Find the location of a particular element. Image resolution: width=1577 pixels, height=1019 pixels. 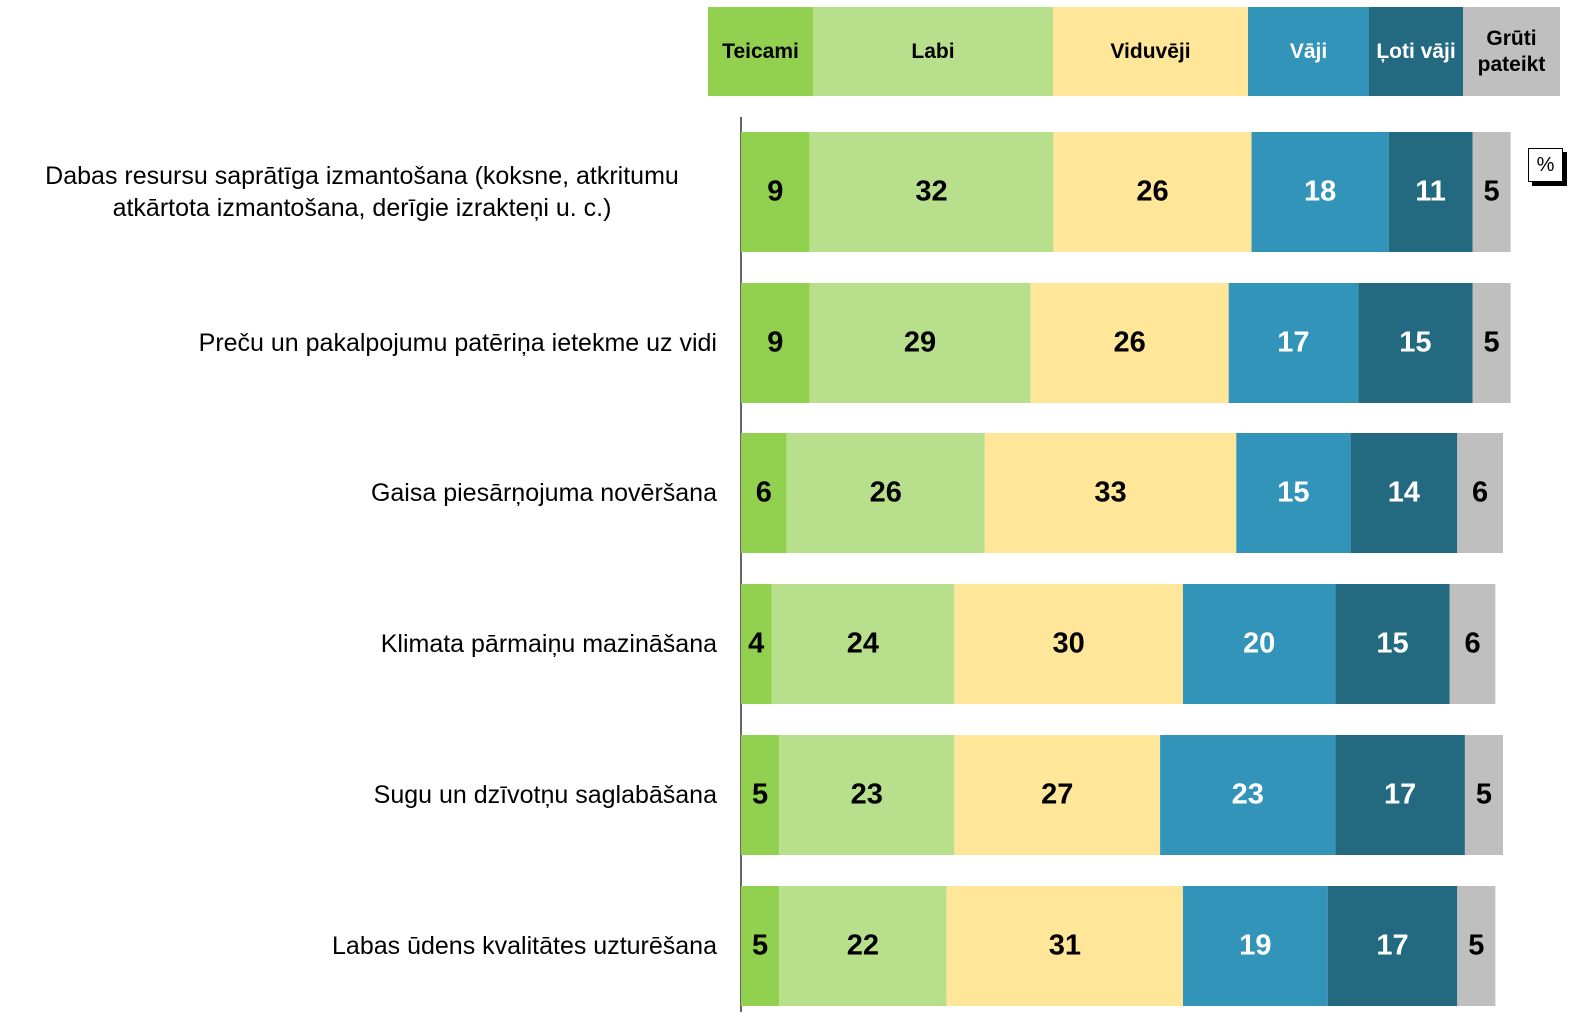

legend-item: Teicami is located at coordinates (760, 51).